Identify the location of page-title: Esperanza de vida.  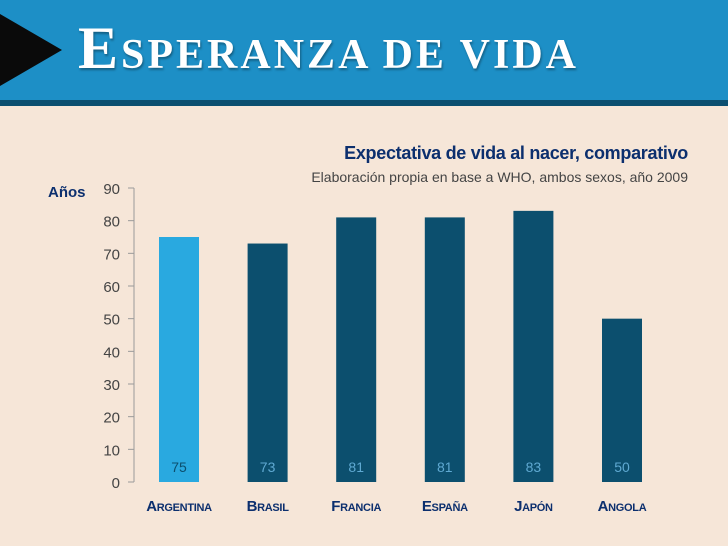
(328, 48).